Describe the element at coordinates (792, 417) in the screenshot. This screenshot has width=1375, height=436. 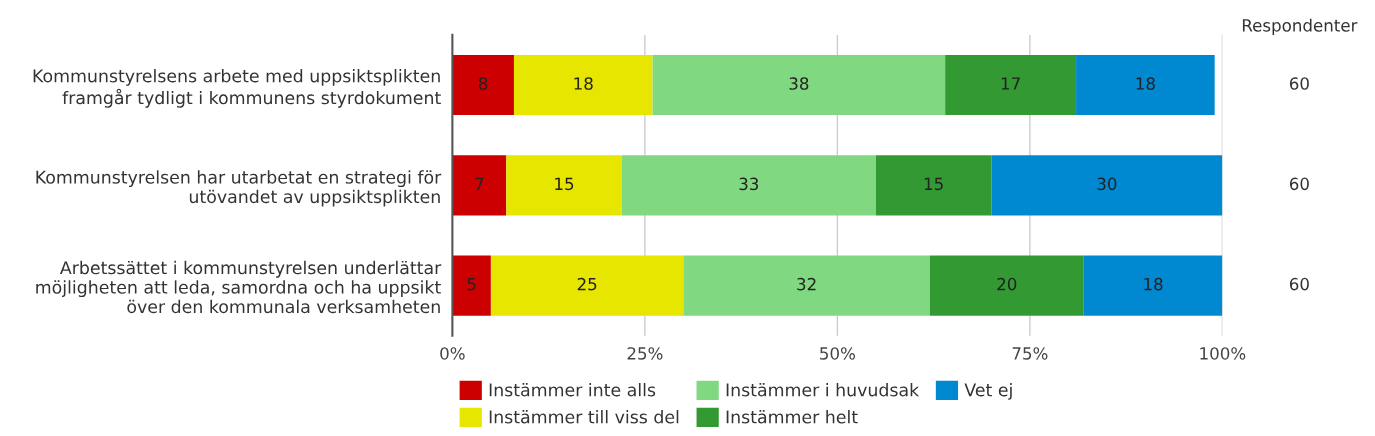
I see `legend-label: Instämmer helt` at that location.